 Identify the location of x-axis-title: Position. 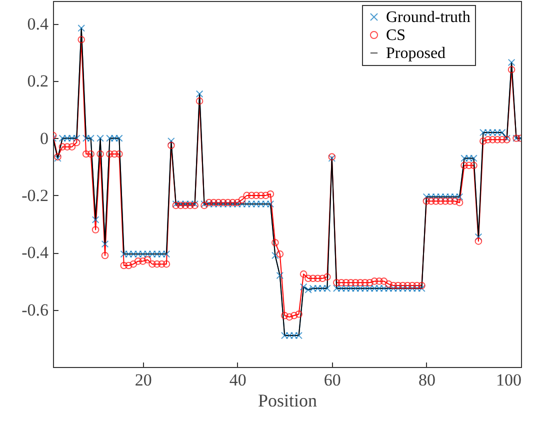
(288, 400).